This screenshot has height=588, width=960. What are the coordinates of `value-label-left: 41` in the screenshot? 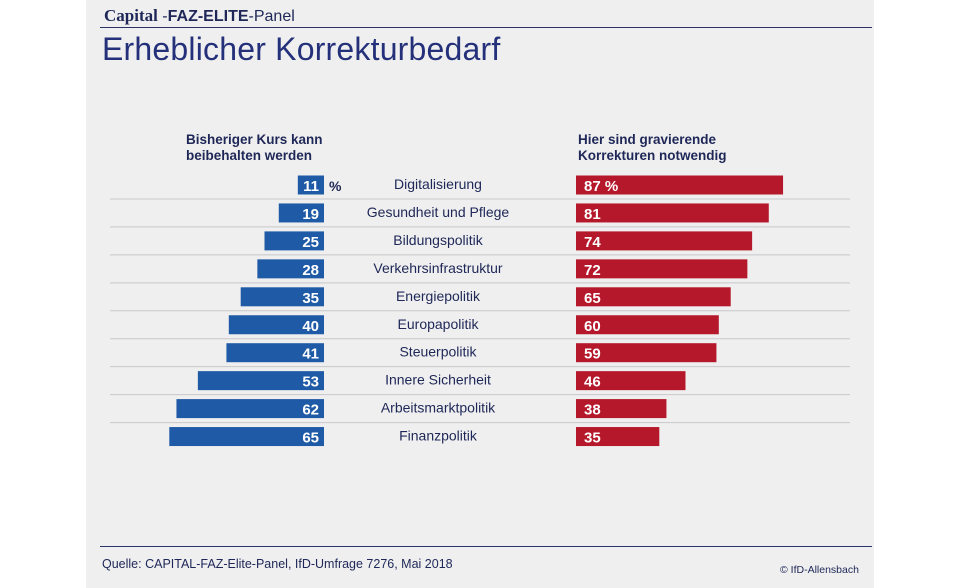 It's located at (310, 354).